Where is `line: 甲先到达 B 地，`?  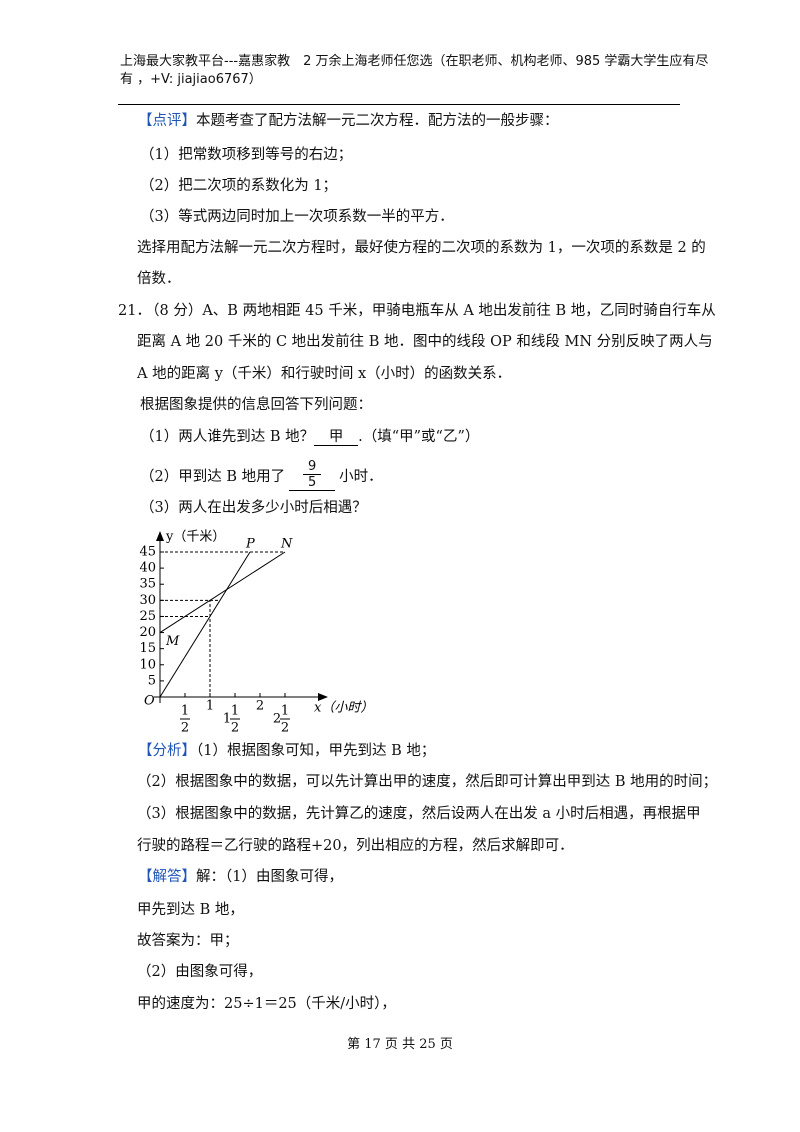
line: 甲先到达 B 地， is located at coordinates (190, 910).